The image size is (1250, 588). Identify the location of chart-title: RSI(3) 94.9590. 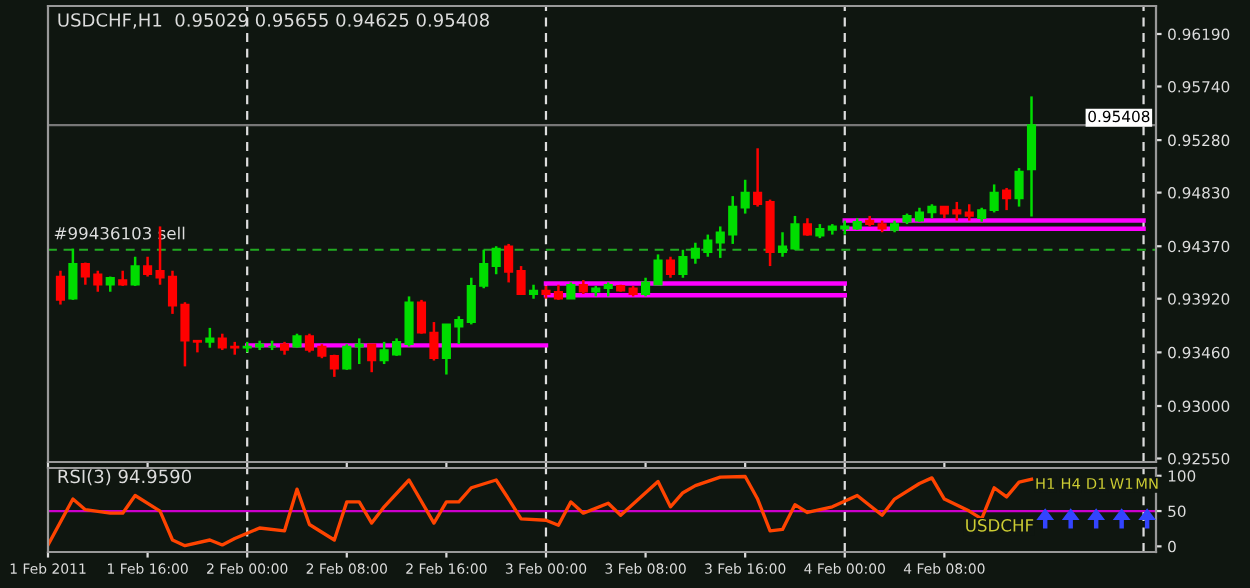
(124, 477).